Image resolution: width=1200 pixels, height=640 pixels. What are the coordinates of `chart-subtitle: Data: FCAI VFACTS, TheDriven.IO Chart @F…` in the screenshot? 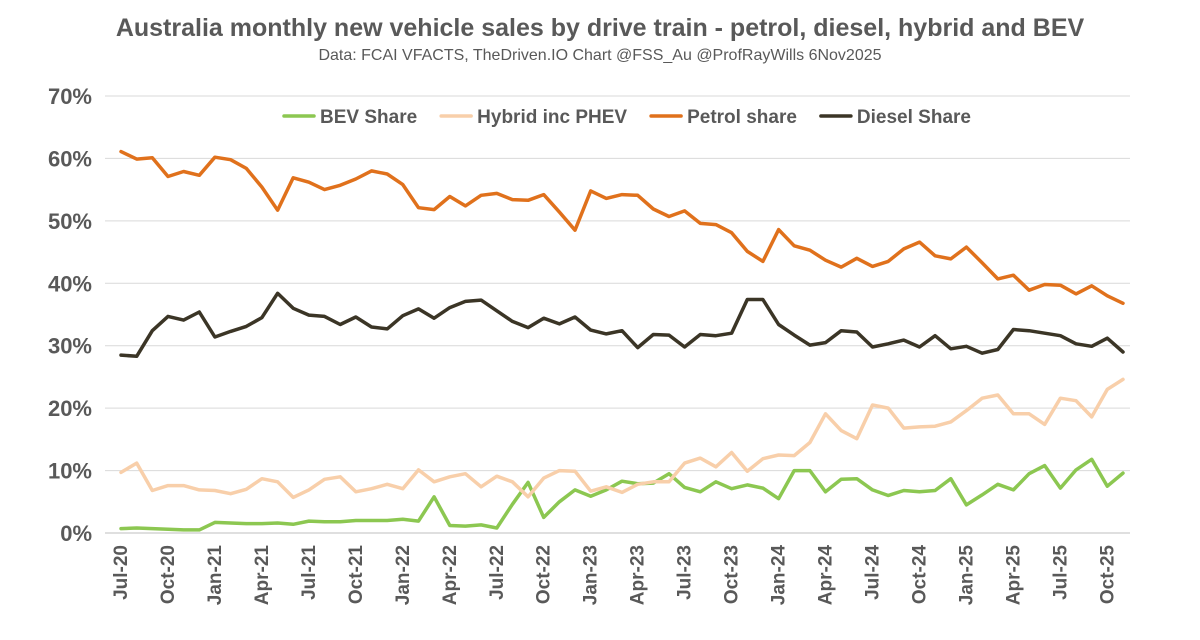 It's located at (600, 55).